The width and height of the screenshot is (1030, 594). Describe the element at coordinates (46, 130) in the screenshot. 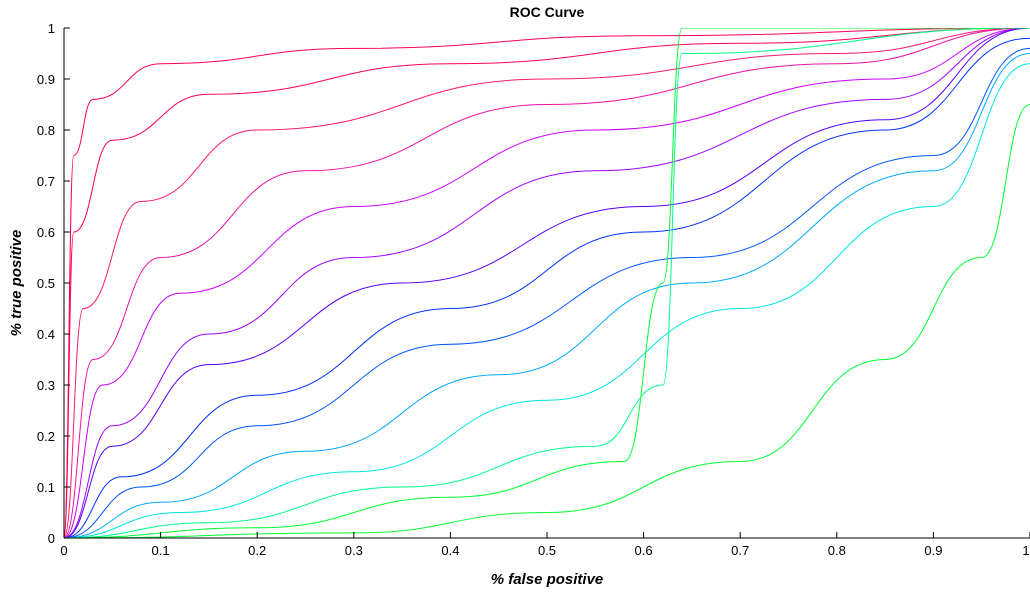

I see `y-tick-label: 0.8` at that location.